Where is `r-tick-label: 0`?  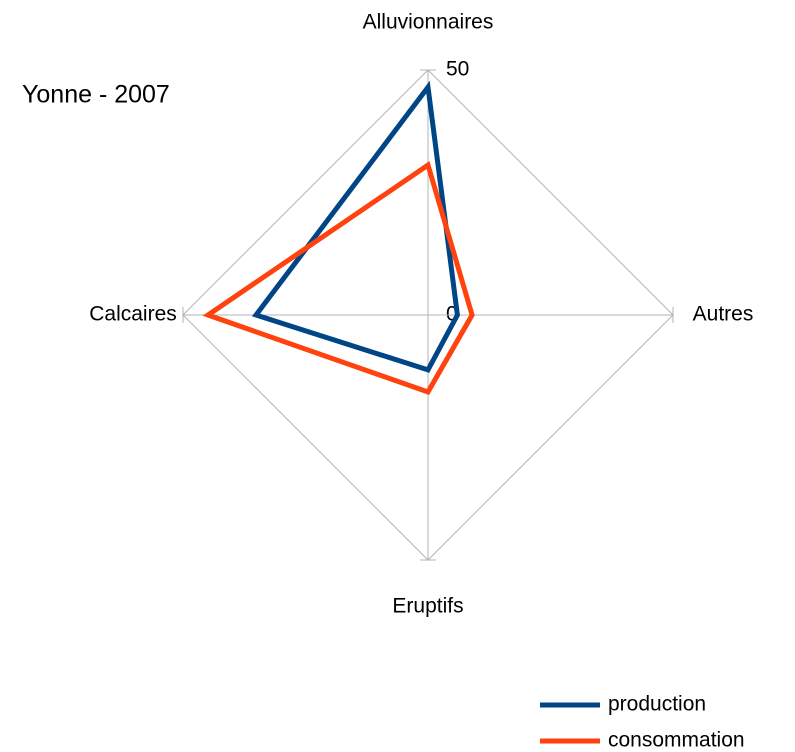
r-tick-label: 0 is located at coordinates (452, 314).